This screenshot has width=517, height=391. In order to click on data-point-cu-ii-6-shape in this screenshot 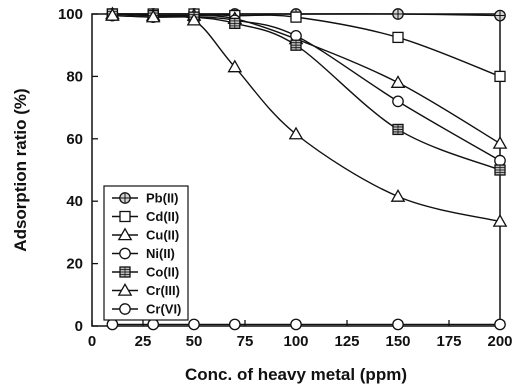, I will do `click(500, 142)`.